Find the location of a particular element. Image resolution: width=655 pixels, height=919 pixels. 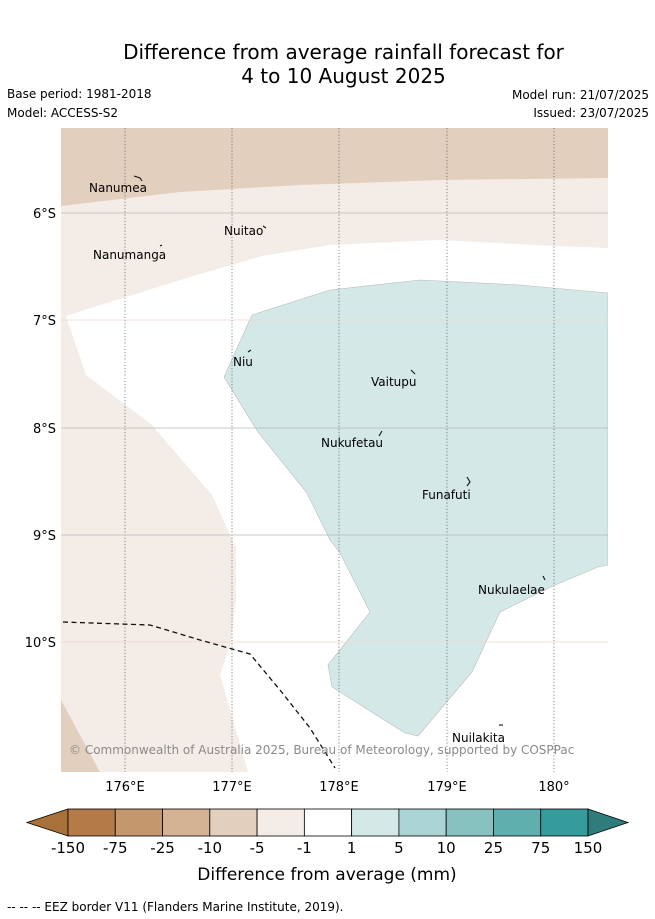

colorbar-tick-label: -150 is located at coordinates (68, 848).